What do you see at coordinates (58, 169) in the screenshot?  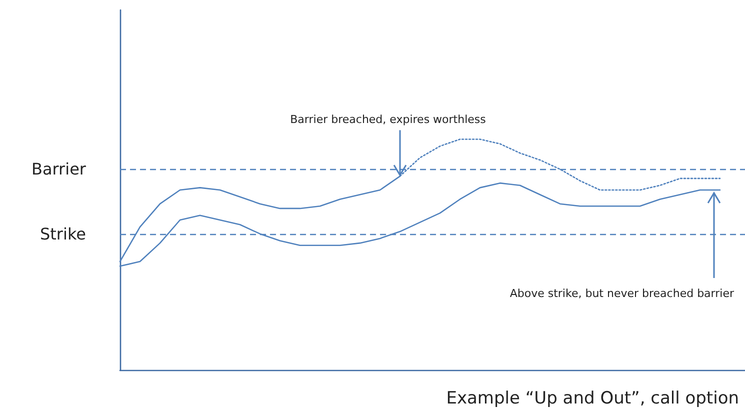 I see `ref-line-label: Barrier` at bounding box center [58, 169].